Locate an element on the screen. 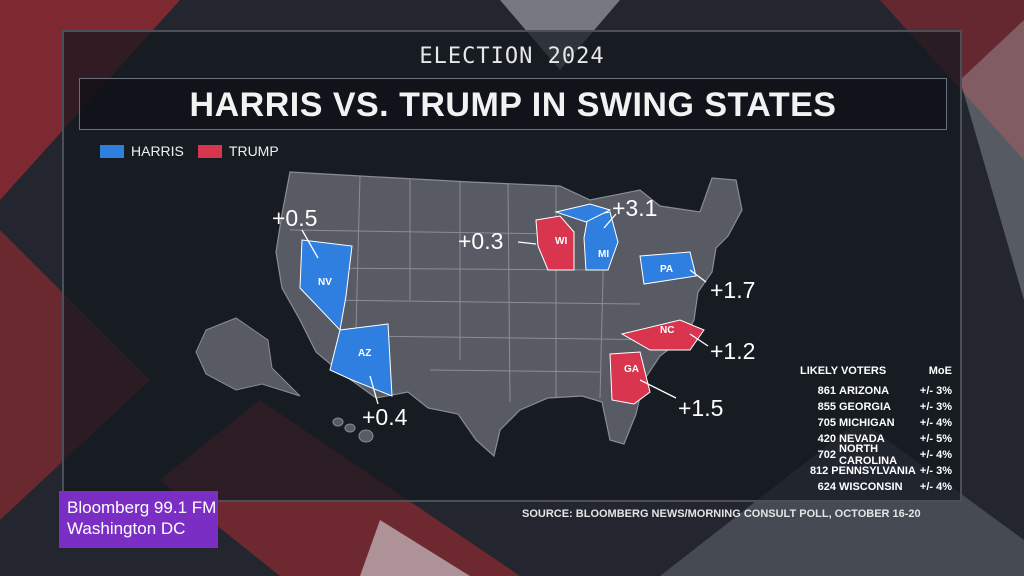 The width and height of the screenshot is (1024, 576). margin-label-ga: +1.5 is located at coordinates (701, 408).